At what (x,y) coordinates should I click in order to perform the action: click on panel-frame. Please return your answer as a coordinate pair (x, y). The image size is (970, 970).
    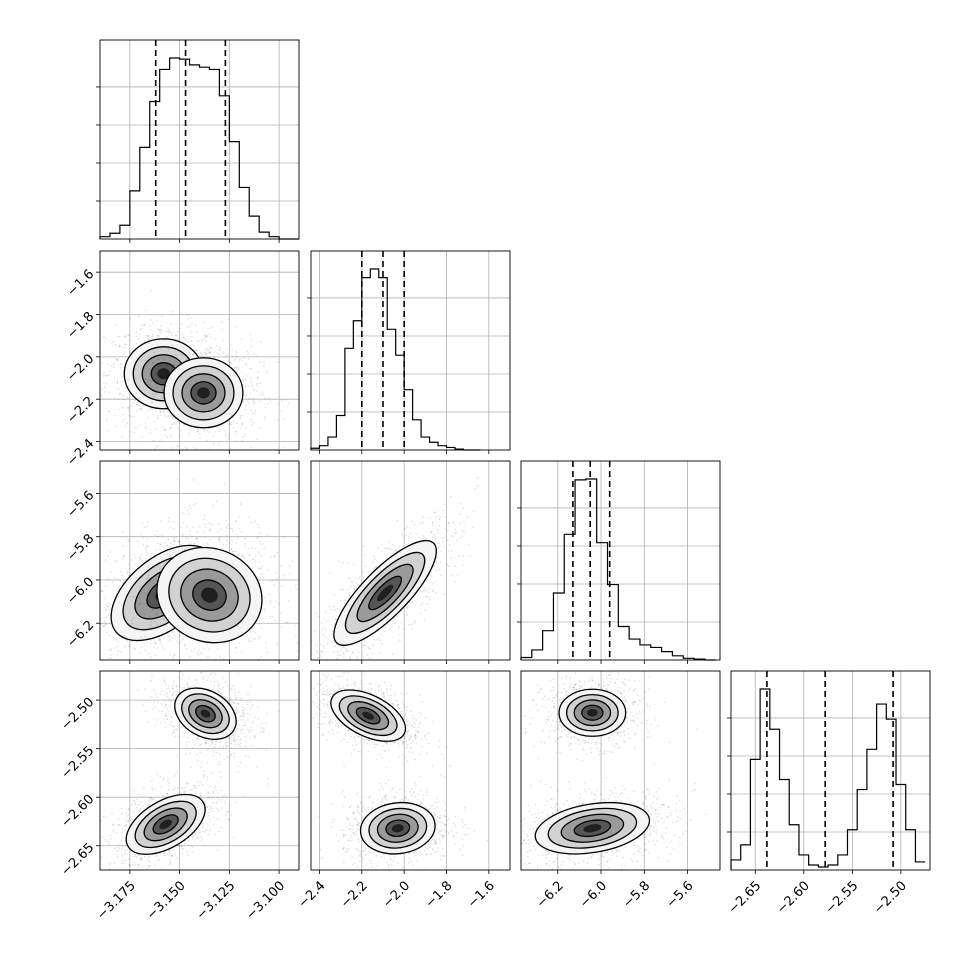
    Looking at the image, I should click on (410, 560).